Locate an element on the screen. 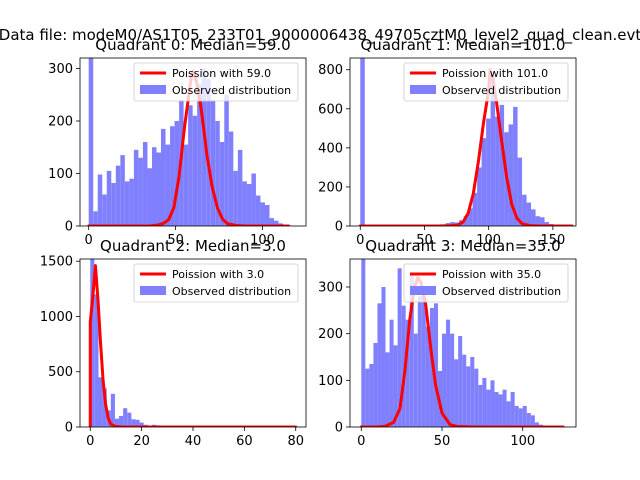 The image size is (640, 480). y-tick-label: 100 is located at coordinates (330, 381).